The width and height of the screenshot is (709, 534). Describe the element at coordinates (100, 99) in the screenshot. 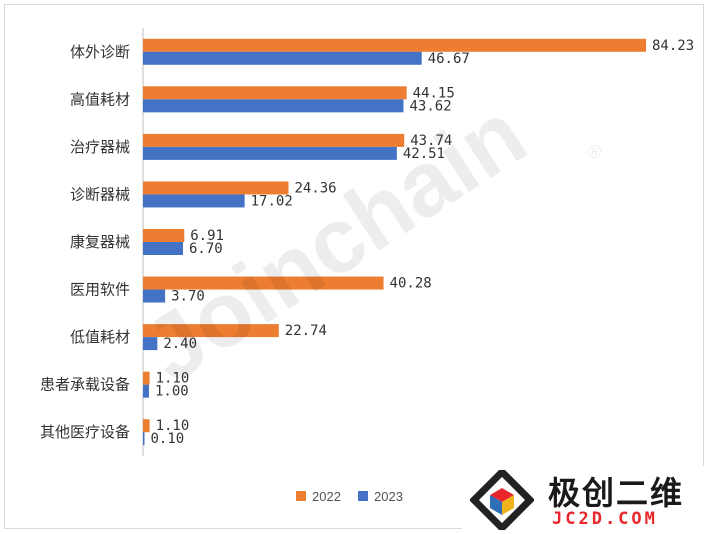

I see `category-label: 高值耗材` at that location.